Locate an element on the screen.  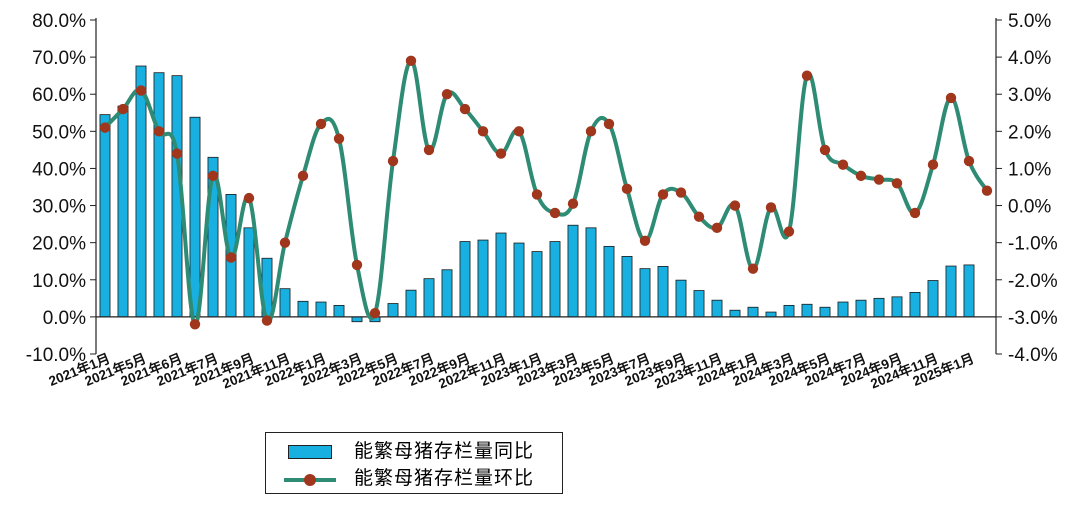
right-tick-label: 2.0% is located at coordinates (1029, 132).